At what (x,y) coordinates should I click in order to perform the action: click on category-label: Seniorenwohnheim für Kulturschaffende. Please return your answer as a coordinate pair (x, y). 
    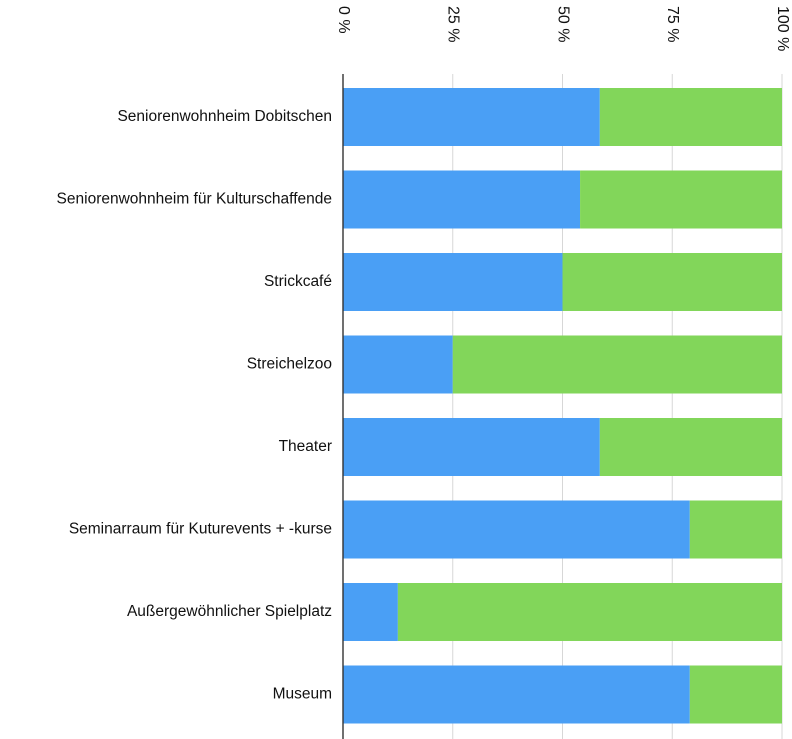
    Looking at the image, I should click on (194, 199).